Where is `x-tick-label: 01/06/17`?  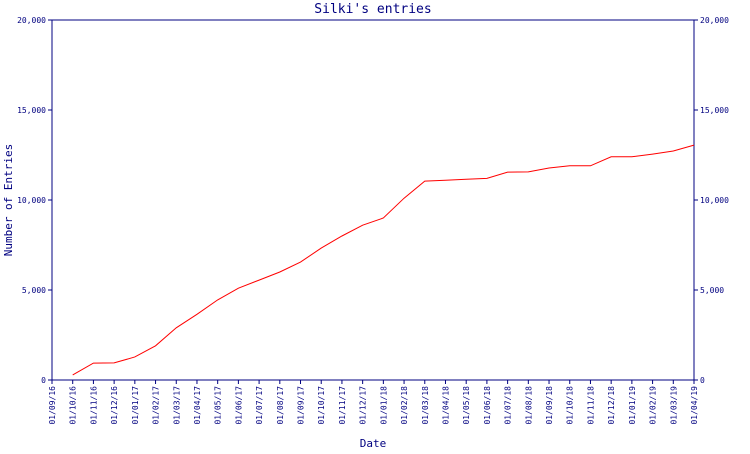 x-tick-label: 01/06/17 is located at coordinates (238, 405).